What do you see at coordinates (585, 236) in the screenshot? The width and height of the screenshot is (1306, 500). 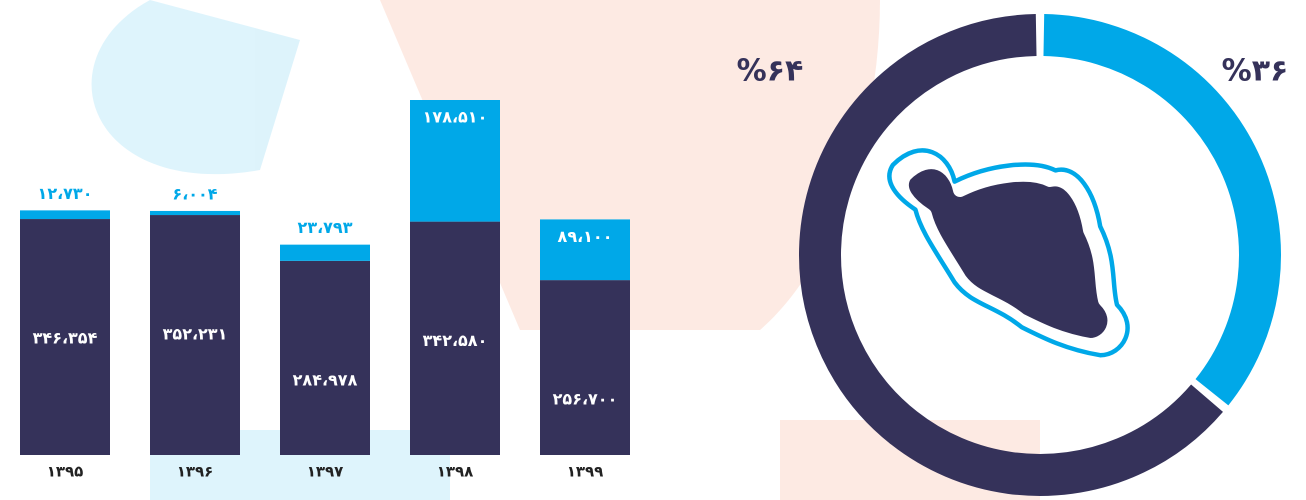 I see `value-label: ۸۹،۱۰۰` at bounding box center [585, 236].